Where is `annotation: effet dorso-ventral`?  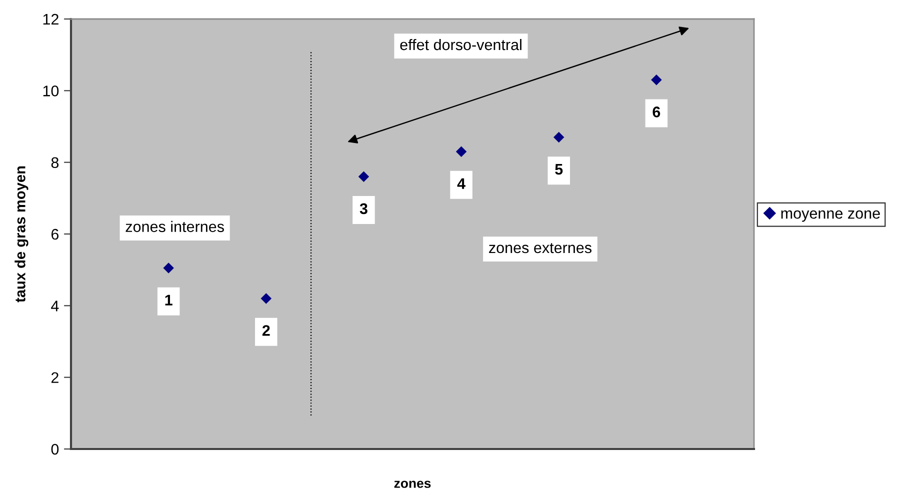 annotation: effet dorso-ventral is located at coordinates (461, 44).